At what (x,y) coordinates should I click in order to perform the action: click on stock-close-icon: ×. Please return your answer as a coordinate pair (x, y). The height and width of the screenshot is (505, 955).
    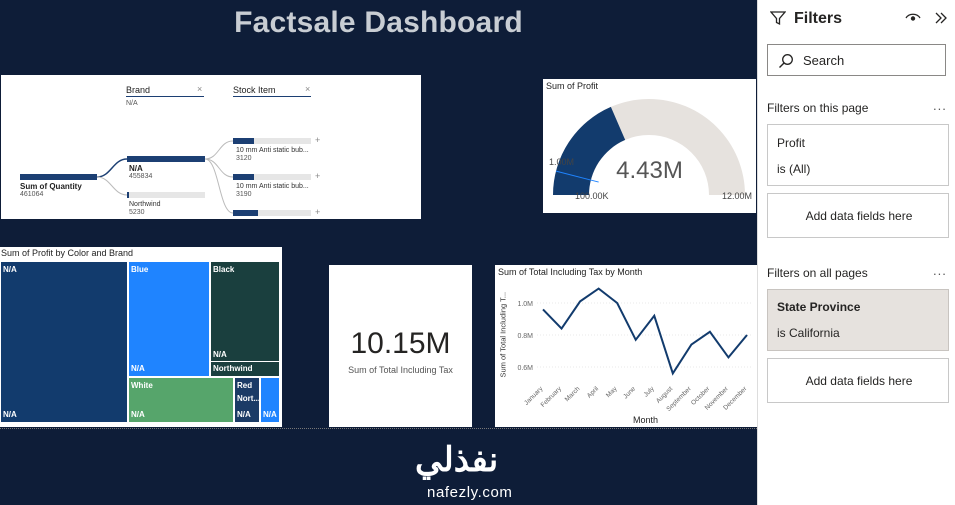
    Looking at the image, I should click on (308, 89).